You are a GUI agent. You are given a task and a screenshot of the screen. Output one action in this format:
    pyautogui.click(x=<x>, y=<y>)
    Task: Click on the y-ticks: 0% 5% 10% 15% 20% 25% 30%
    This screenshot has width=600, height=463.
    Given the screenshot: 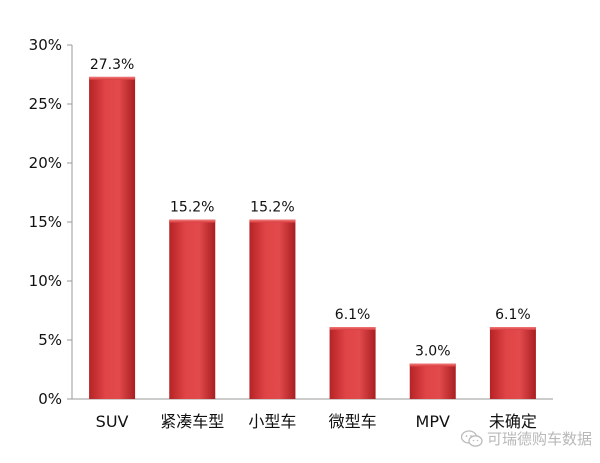 What is the action you would take?
    pyautogui.click(x=50, y=222)
    